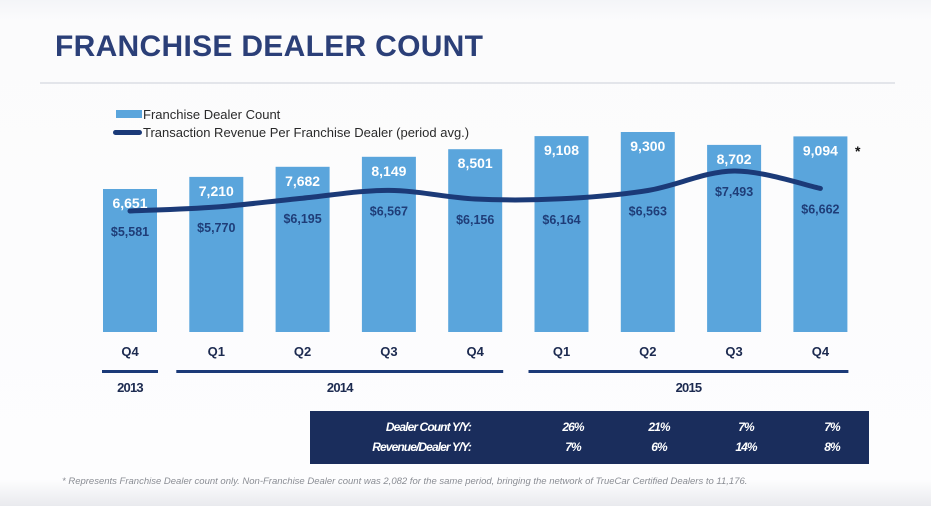  I want to click on legend-swatch-line, so click(127, 132).